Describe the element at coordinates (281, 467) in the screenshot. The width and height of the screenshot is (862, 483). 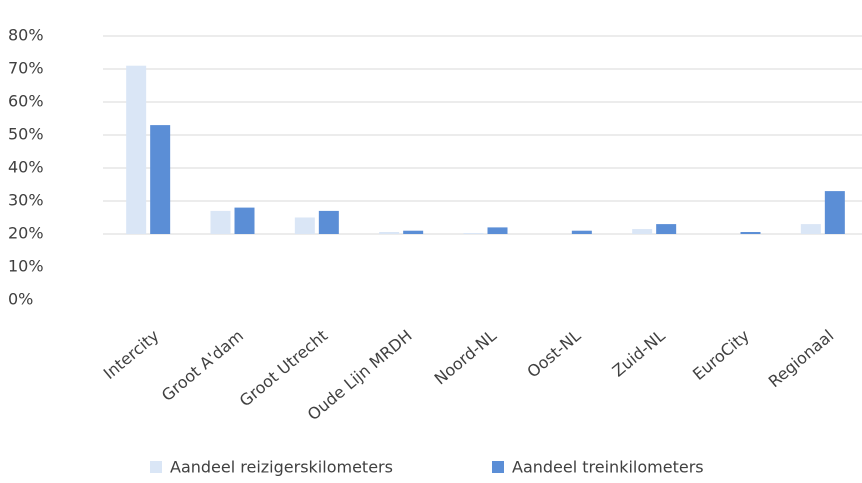
I see `legend-label: Aandeel reizigerskilometers` at that location.